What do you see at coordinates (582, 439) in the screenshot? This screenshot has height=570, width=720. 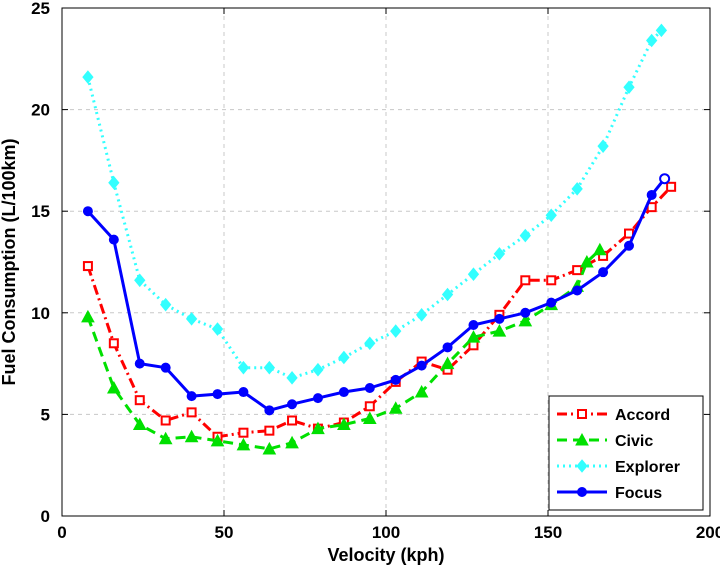 I see `legend-marker-civic` at bounding box center [582, 439].